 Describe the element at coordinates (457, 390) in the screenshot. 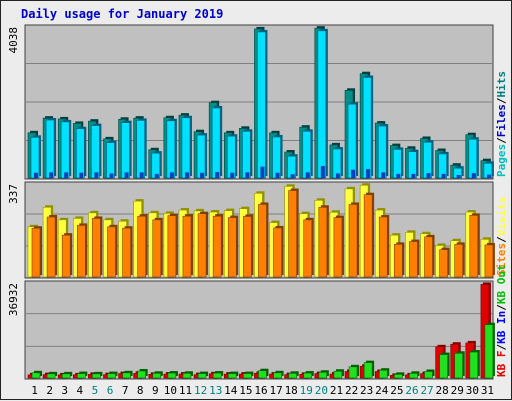

I see `x-tick-label: 29` at that location.